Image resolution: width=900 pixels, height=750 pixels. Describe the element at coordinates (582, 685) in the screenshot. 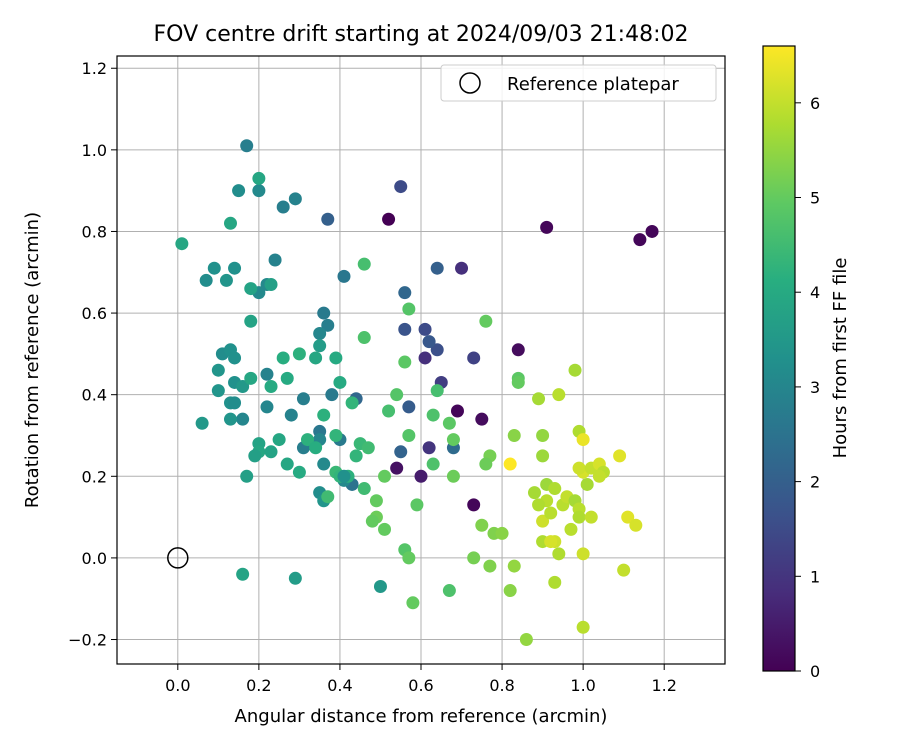

I see `x-tick-label: 1.0` at that location.